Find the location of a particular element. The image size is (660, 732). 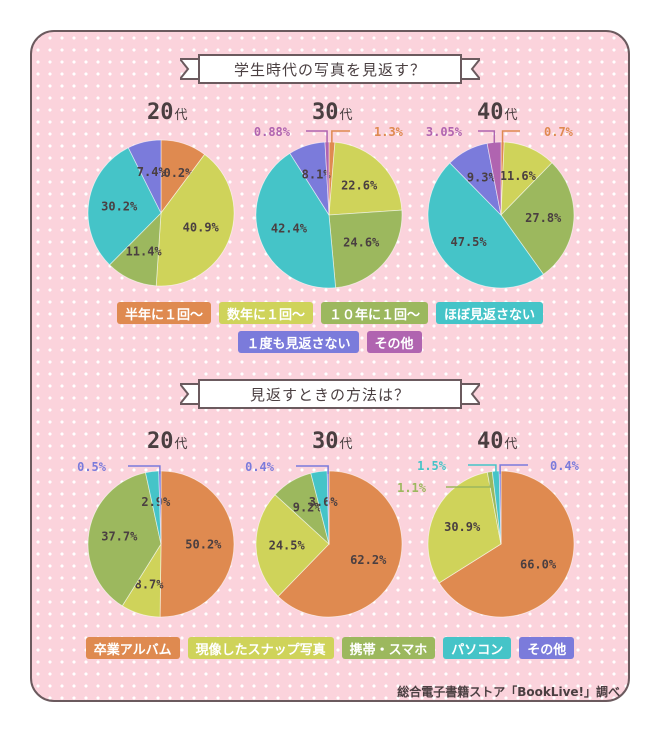

slice-value-label: 9.2% is located at coordinates (308, 508).